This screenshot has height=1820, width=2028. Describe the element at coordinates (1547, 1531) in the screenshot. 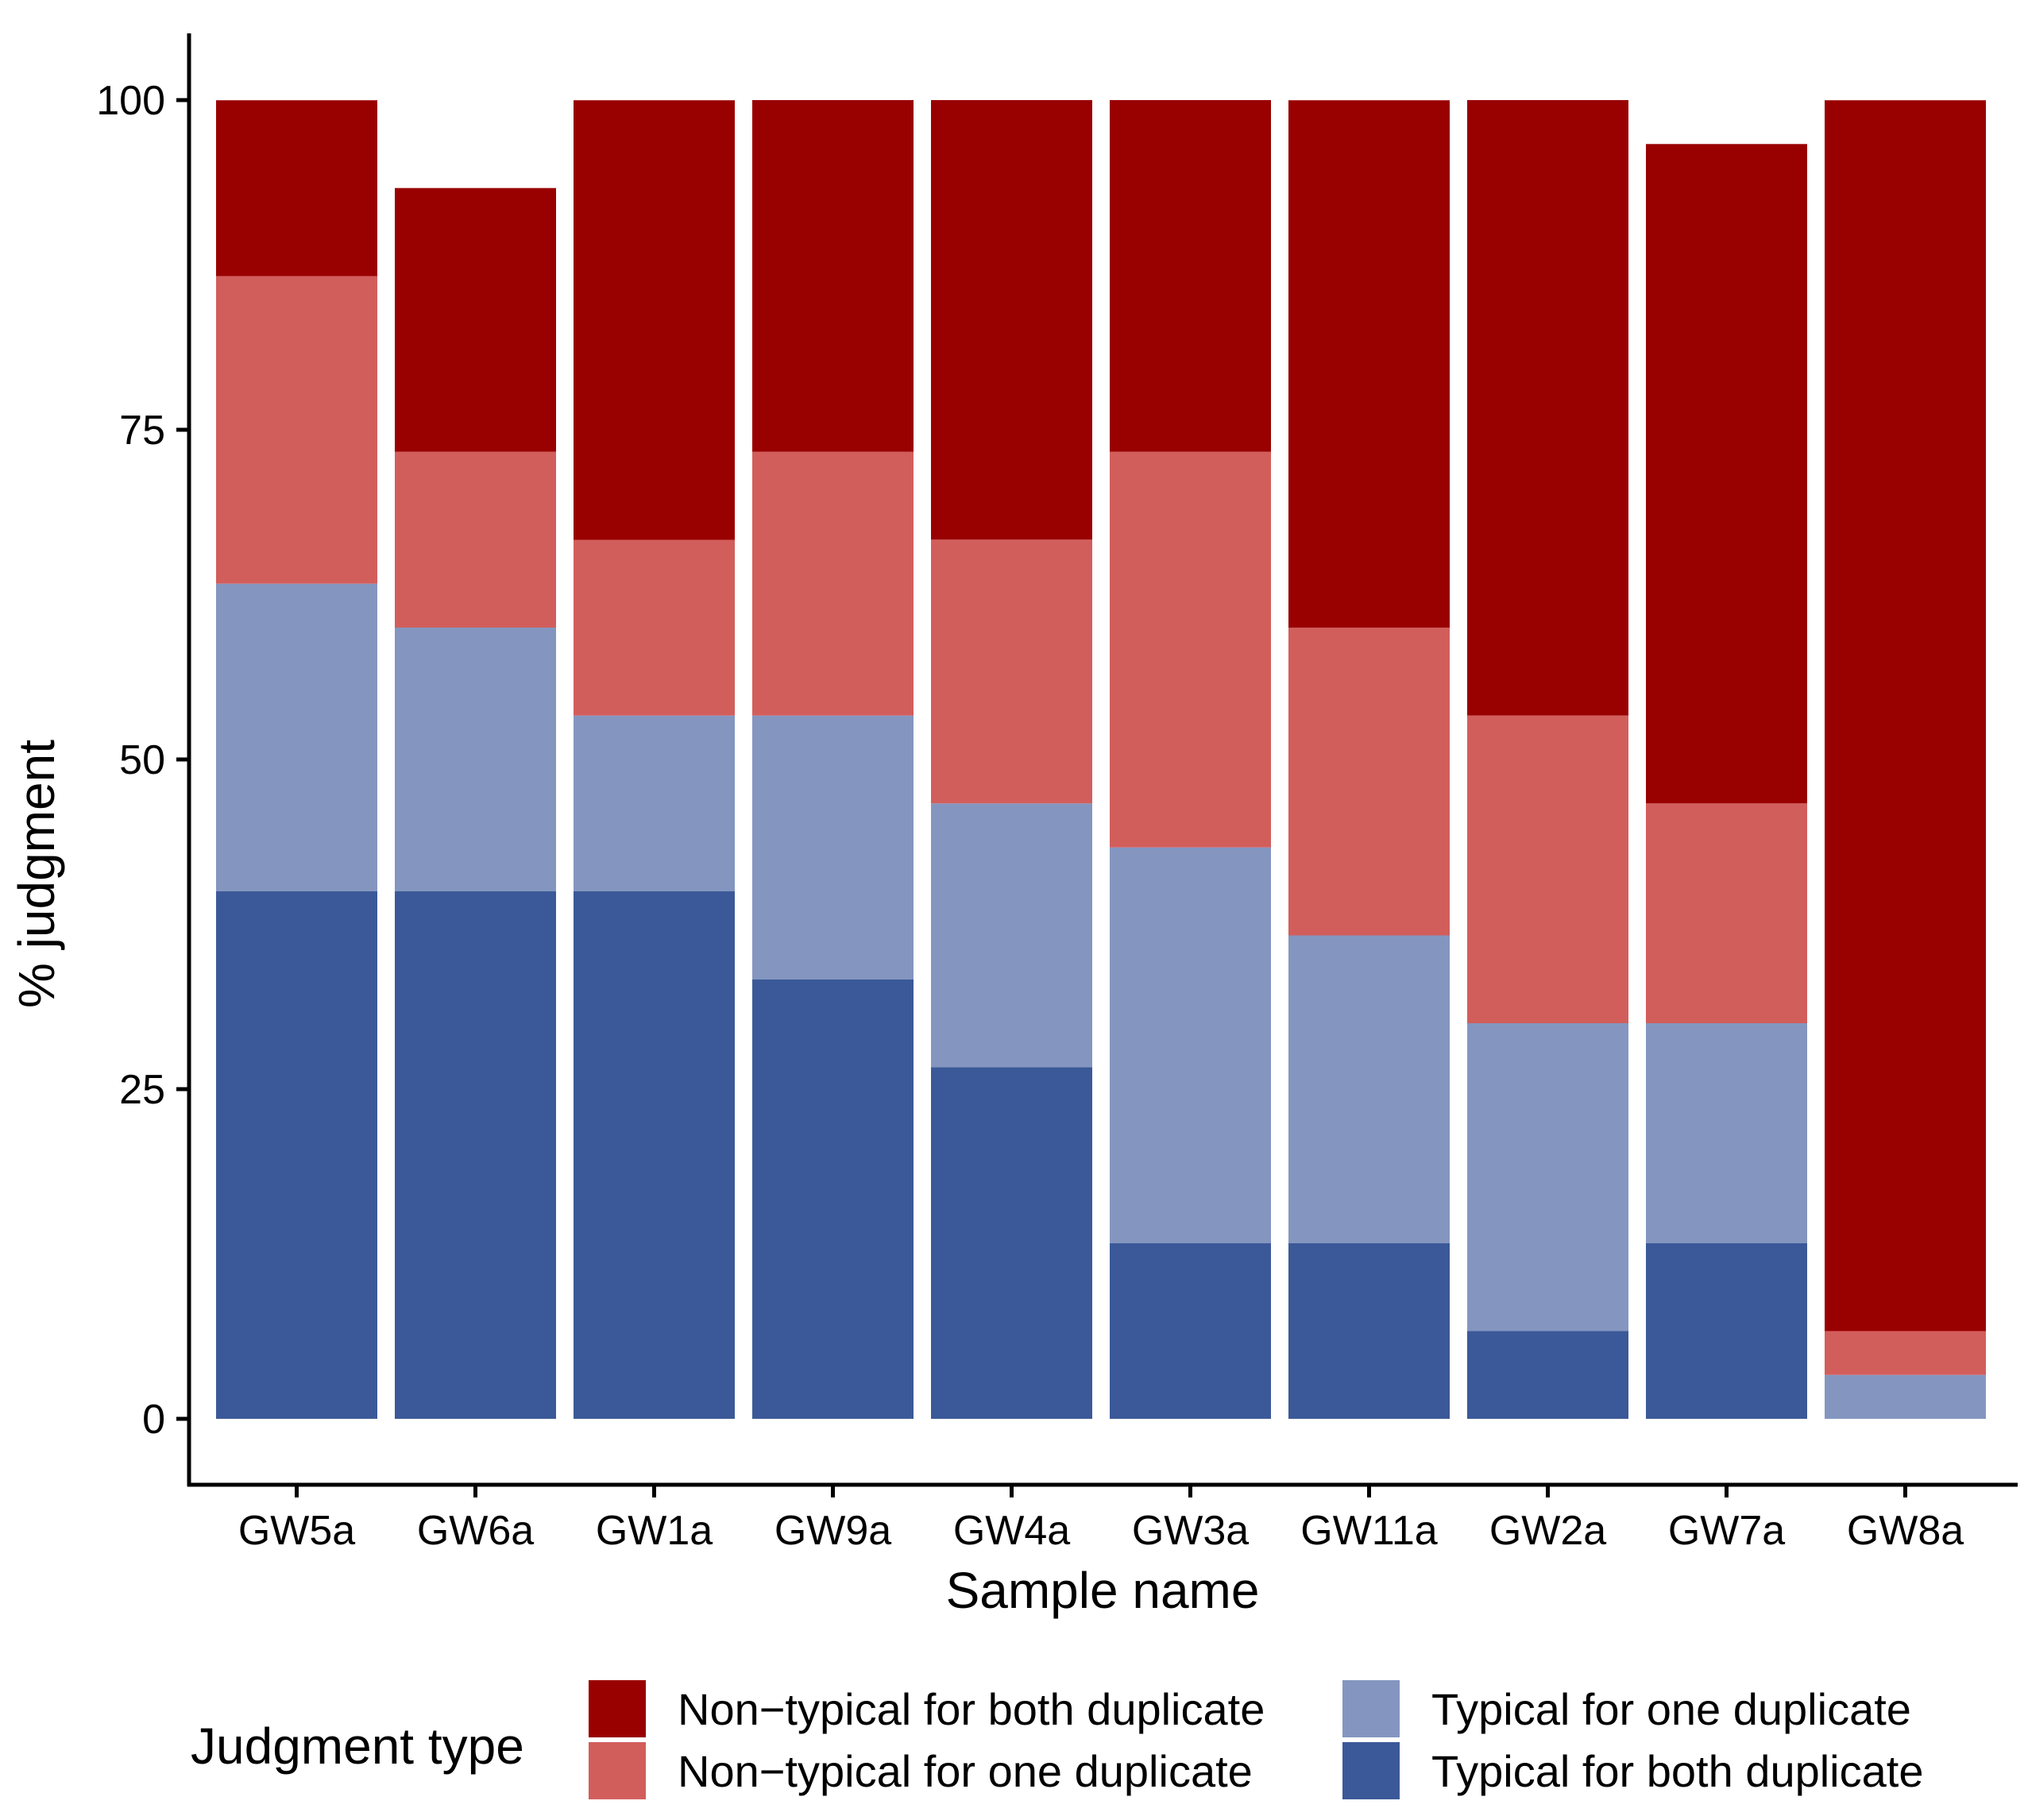

I see `x-tick-label: GW2a` at that location.